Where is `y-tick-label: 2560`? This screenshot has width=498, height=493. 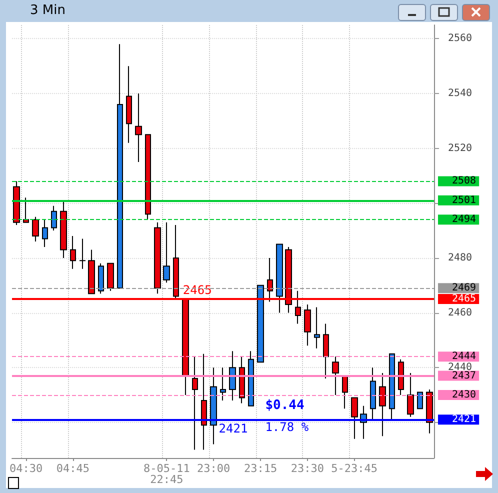 y-tick-label: 2560 is located at coordinates (460, 38).